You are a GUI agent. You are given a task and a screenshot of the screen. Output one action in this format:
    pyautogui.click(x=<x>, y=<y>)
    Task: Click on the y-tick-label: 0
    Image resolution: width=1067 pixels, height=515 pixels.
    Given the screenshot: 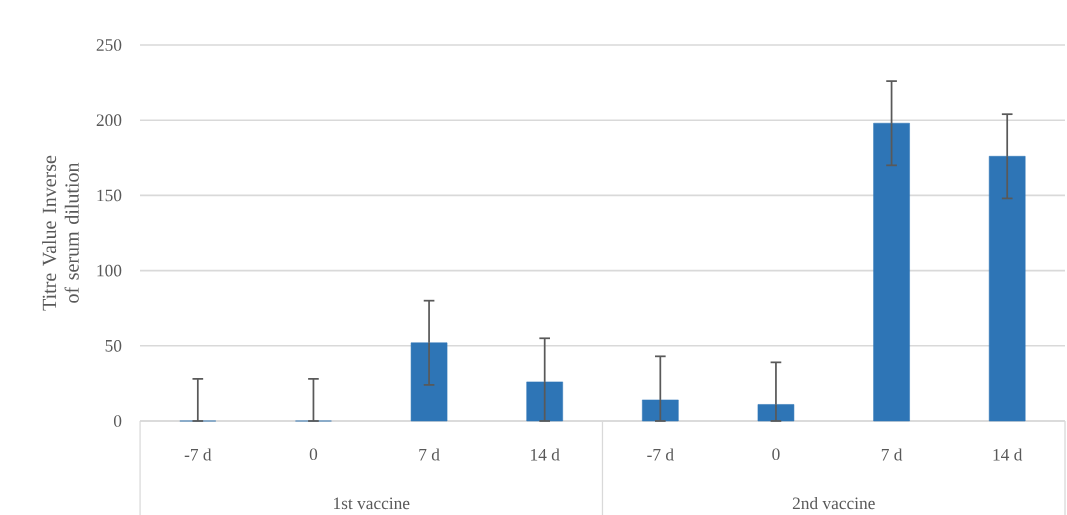 What is the action you would take?
    pyautogui.click(x=117, y=421)
    